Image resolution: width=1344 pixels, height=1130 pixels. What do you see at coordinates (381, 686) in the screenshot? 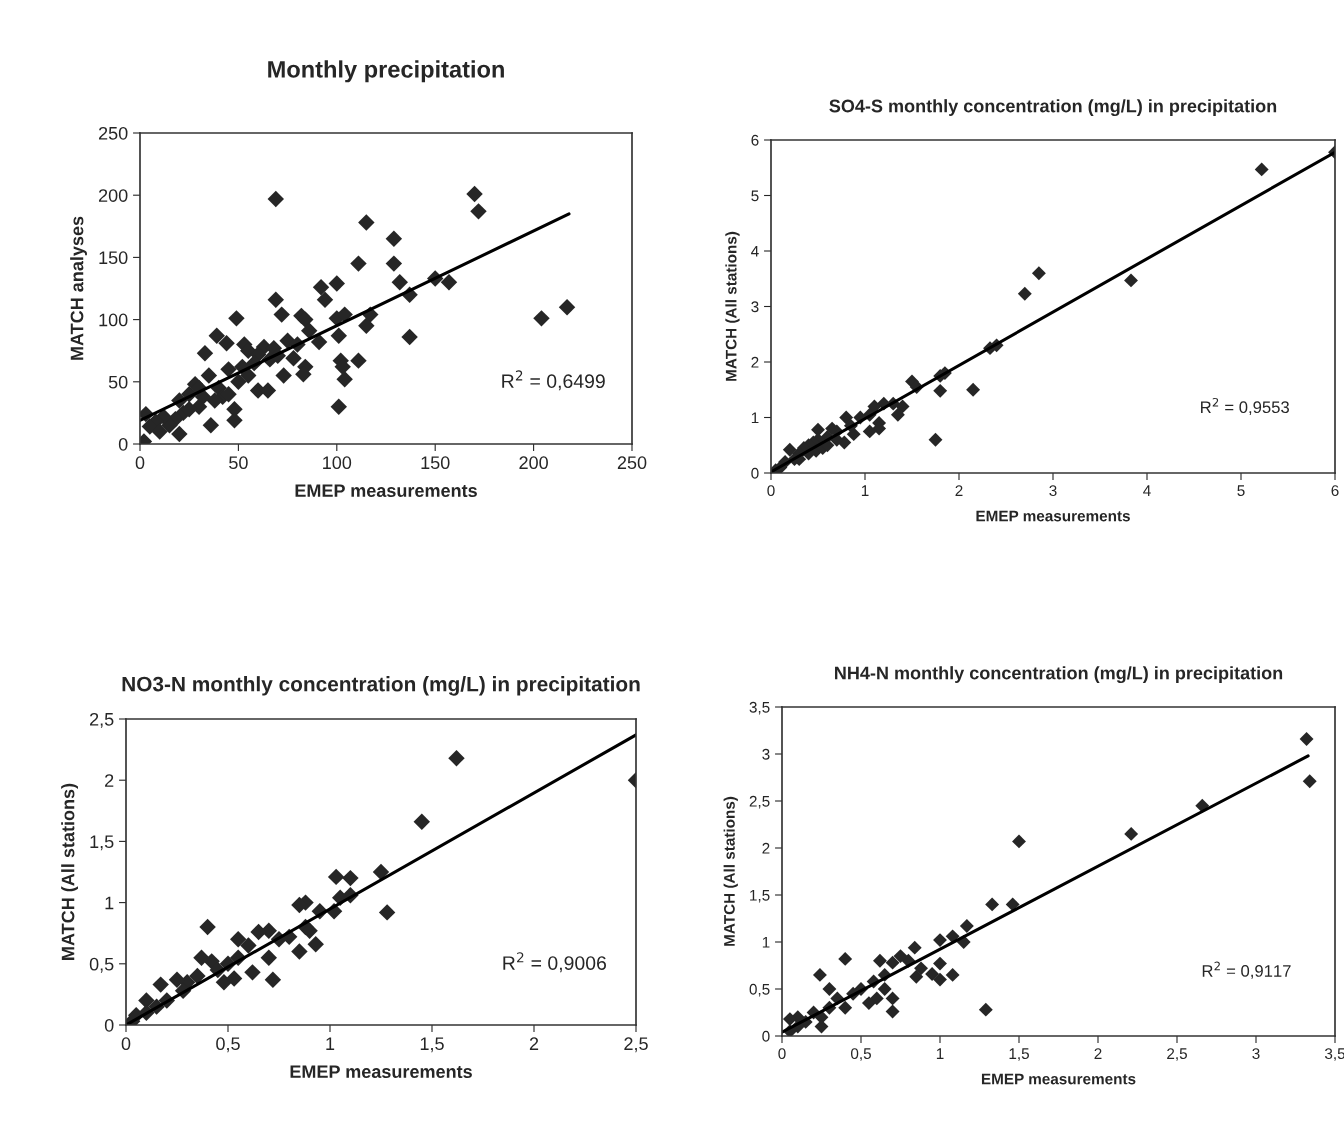
I see `chart-title: NO3-N monthly concentration (mg/L) in precipitation` at bounding box center [381, 686].